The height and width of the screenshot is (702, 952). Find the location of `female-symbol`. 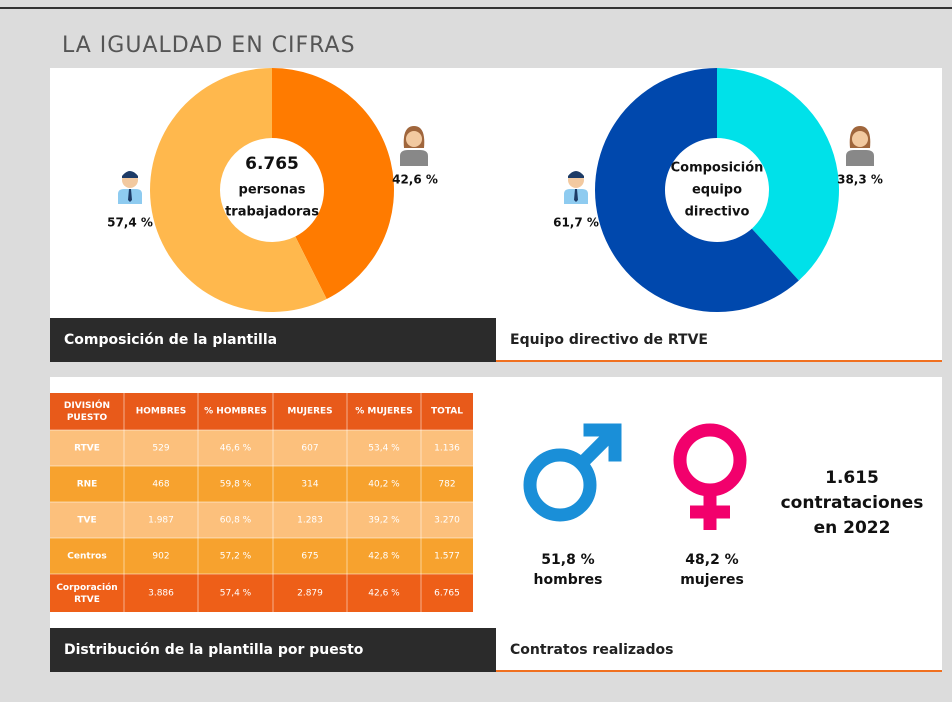

female-symbol is located at coordinates (710, 476).